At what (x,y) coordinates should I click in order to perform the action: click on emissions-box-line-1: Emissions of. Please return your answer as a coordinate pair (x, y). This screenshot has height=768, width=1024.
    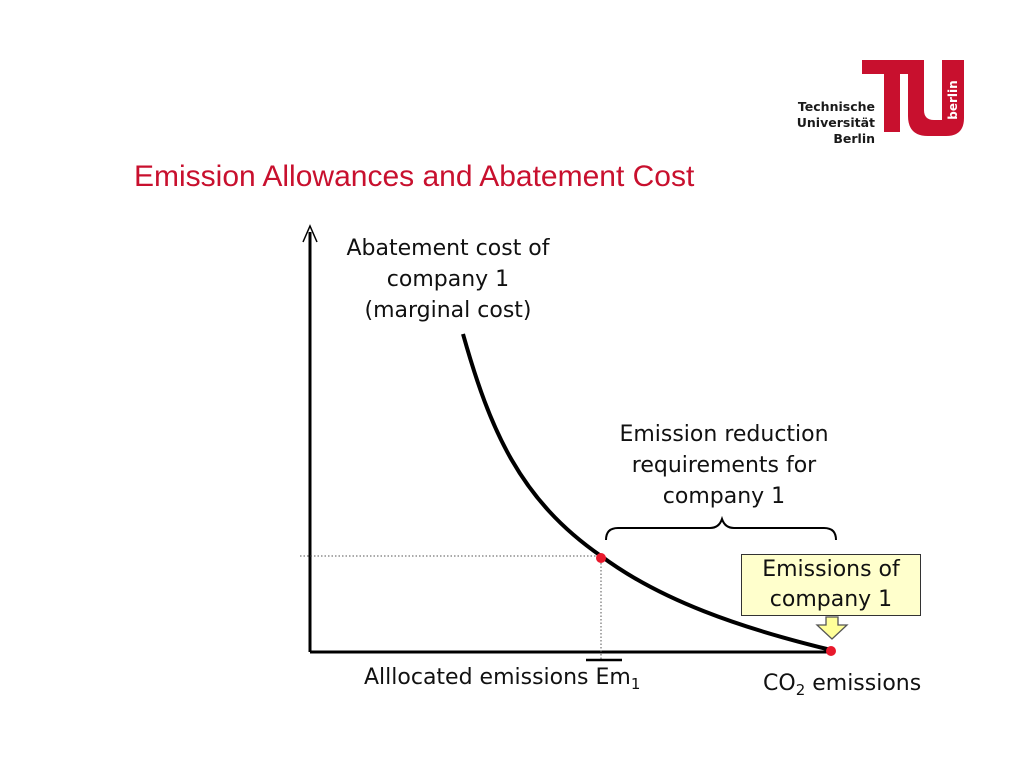
    Looking at the image, I should click on (831, 569).